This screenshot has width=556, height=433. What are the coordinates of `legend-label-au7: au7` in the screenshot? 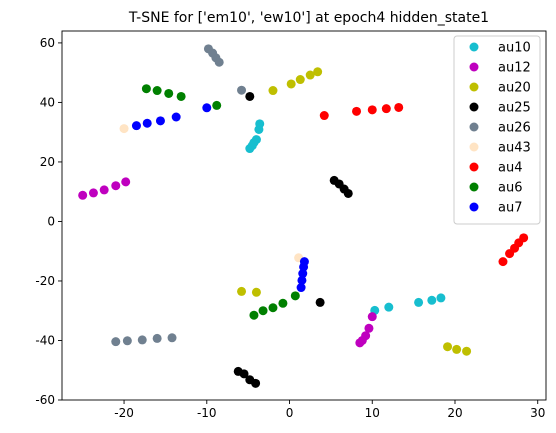 It's located at (510, 208).